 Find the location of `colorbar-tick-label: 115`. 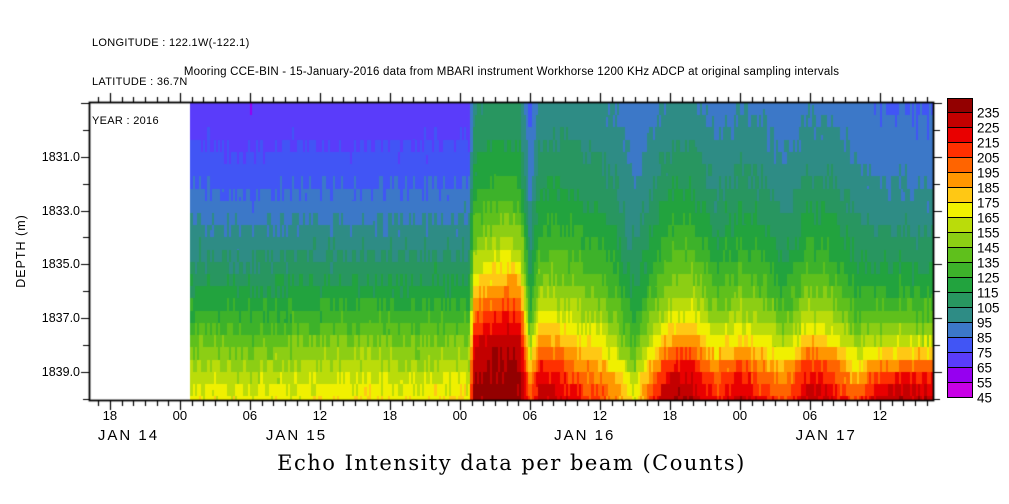

colorbar-tick-label: 115 is located at coordinates (988, 293).